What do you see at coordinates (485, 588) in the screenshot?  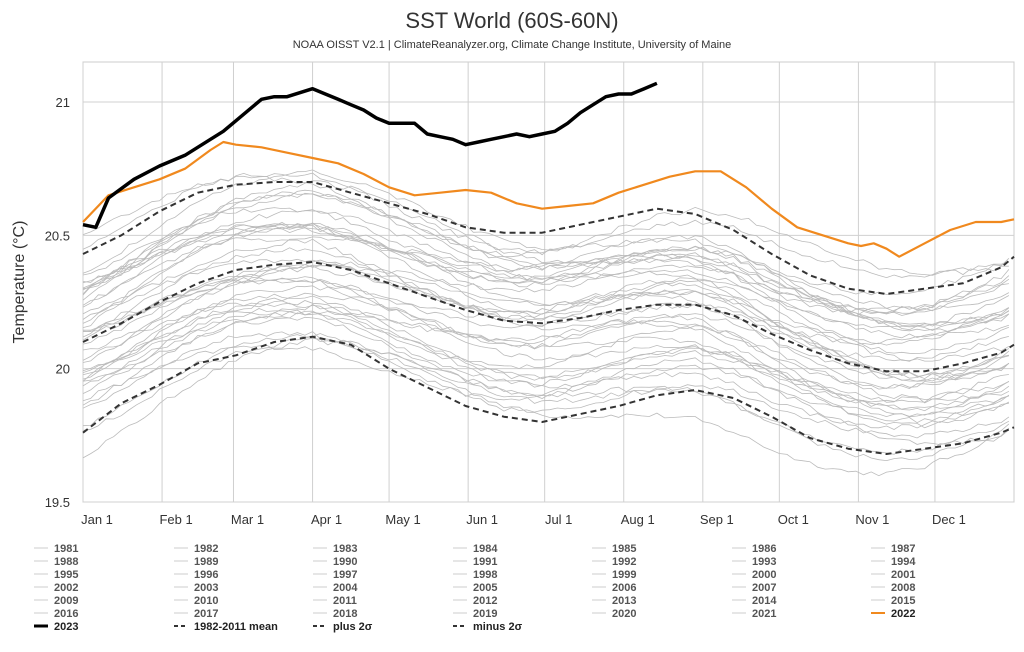 I see `legend-item: 2005` at bounding box center [485, 588].